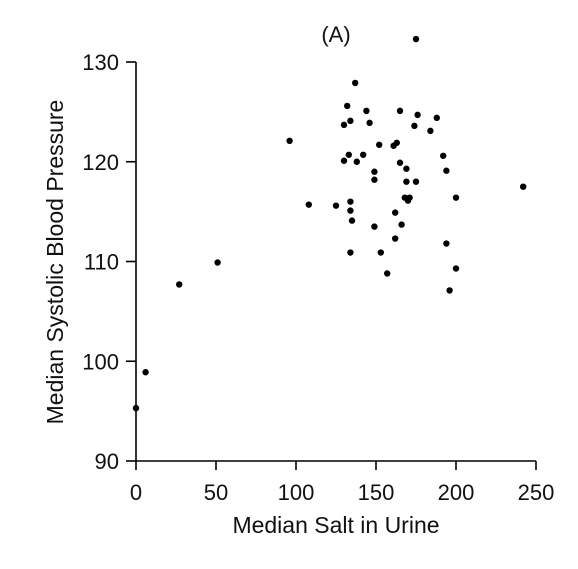  What do you see at coordinates (536, 492) in the screenshot?
I see `x-tick-label: 250` at bounding box center [536, 492].